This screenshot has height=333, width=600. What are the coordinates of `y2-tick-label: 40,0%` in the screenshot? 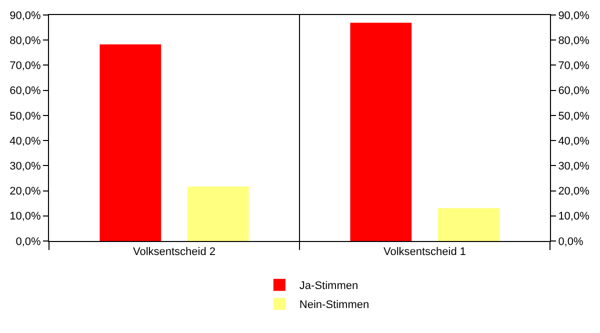 It's located at (574, 141).